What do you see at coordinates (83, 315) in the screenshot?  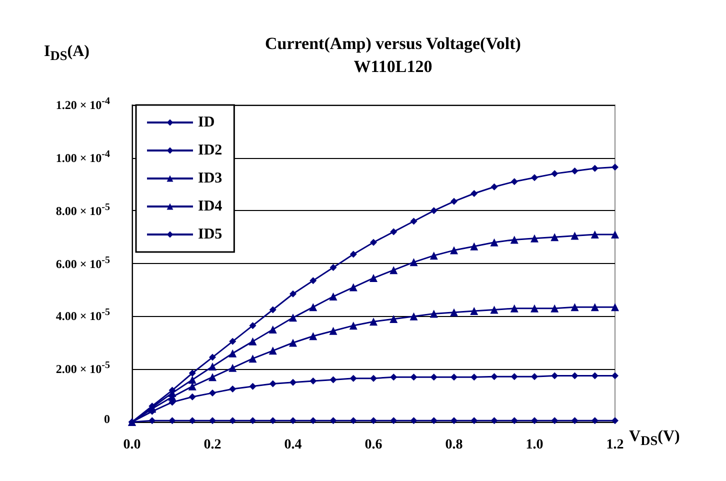 I see `y-tick-label: 4.00 × 10$^{-5}$` at bounding box center [83, 315].